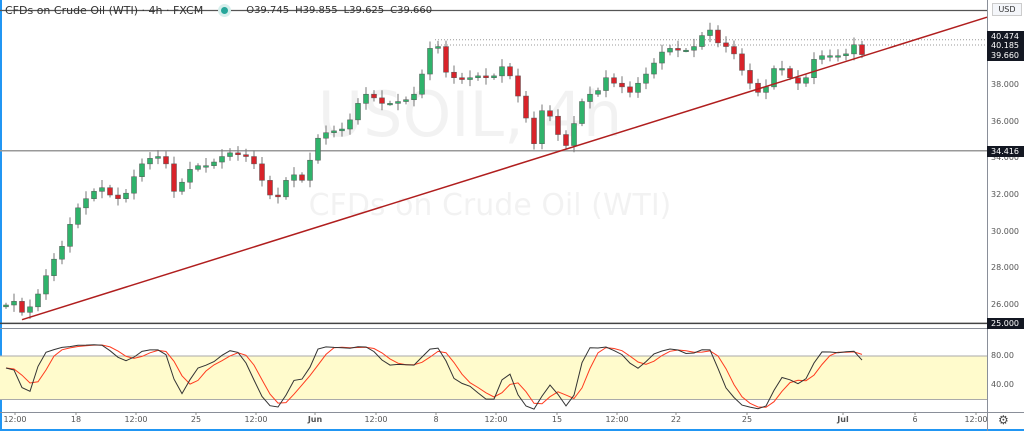 Image resolution: width=1024 pixels, height=431 pixels. I want to click on time-axis-label: 8, so click(436, 419).